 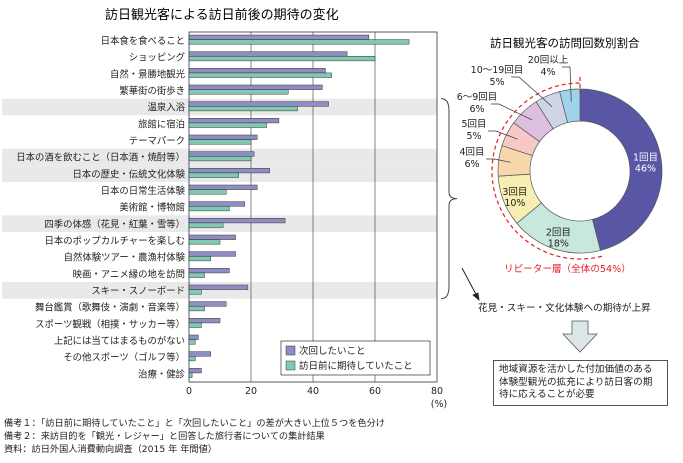 I want to click on x-tick-label: 20, so click(x=251, y=391).